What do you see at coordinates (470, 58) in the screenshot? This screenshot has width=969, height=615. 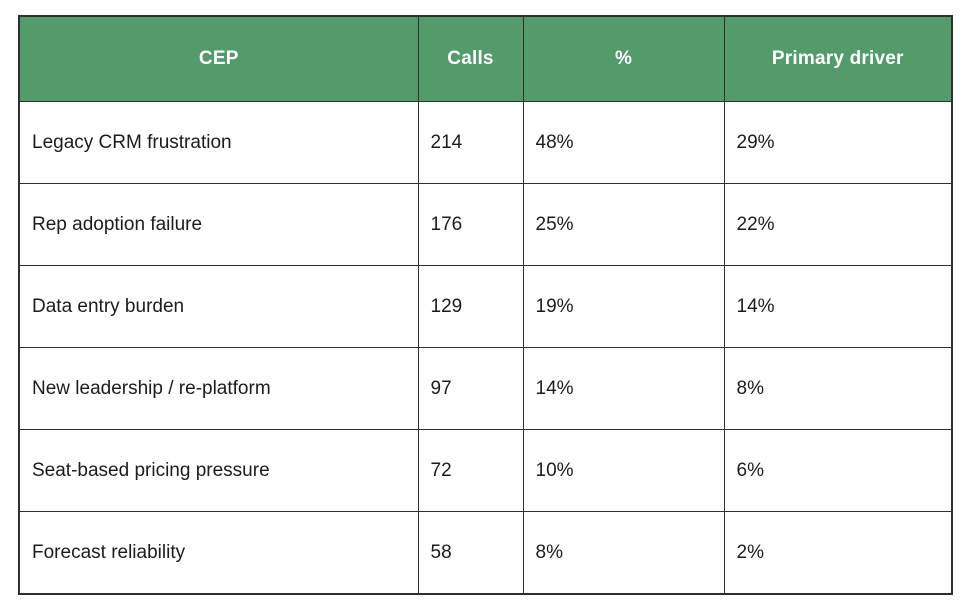 I see `column-header-calls: Calls` at bounding box center [470, 58].